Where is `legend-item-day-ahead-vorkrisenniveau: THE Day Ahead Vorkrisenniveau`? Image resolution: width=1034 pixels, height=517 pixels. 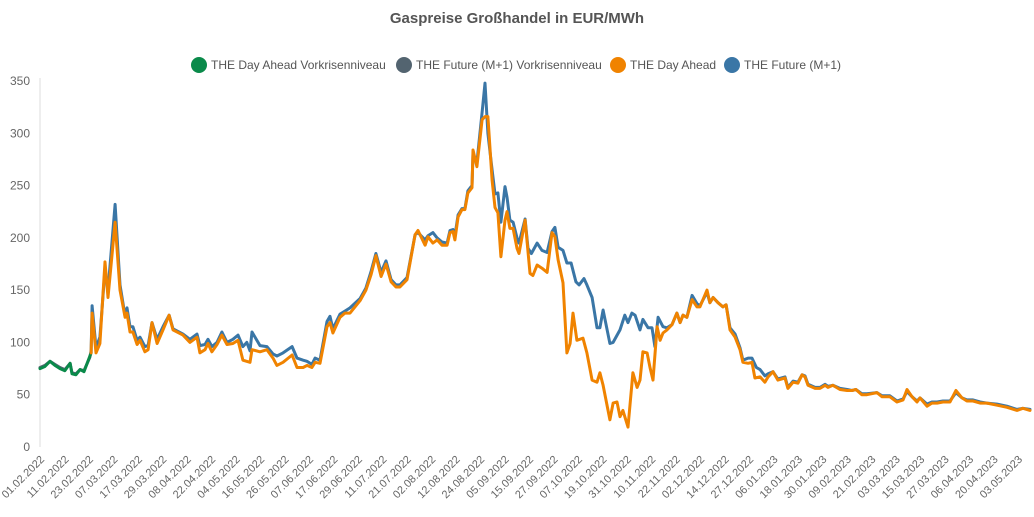
legend-item-day-ahead-vorkrisenniveau: THE Day Ahead Vorkrisenniveau is located at coordinates (288, 65).